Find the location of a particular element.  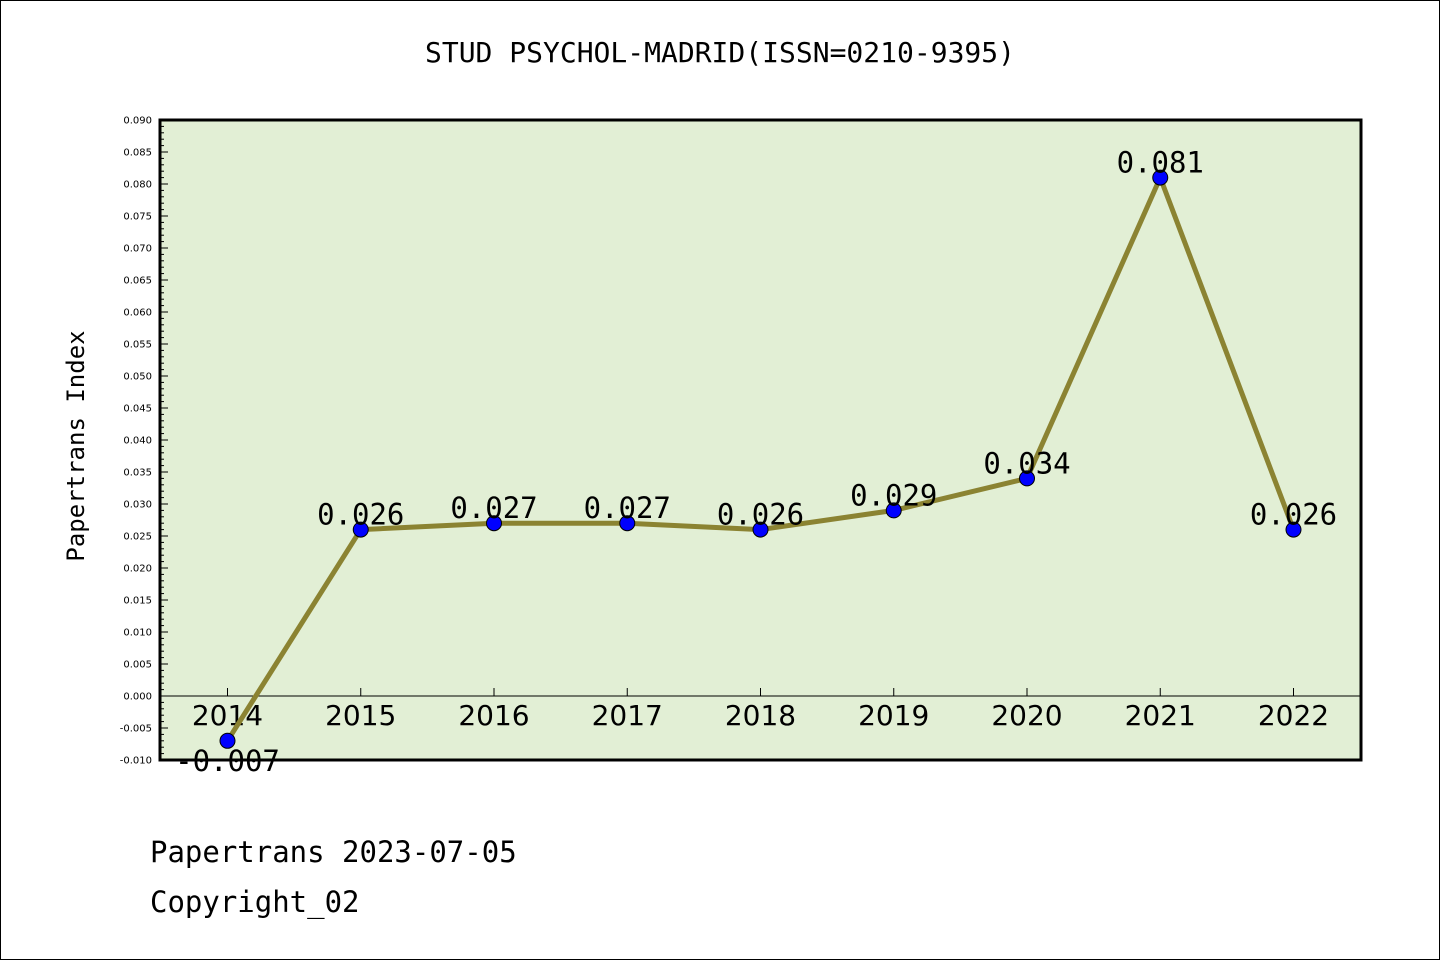

data-label: 0.029 is located at coordinates (893, 495).